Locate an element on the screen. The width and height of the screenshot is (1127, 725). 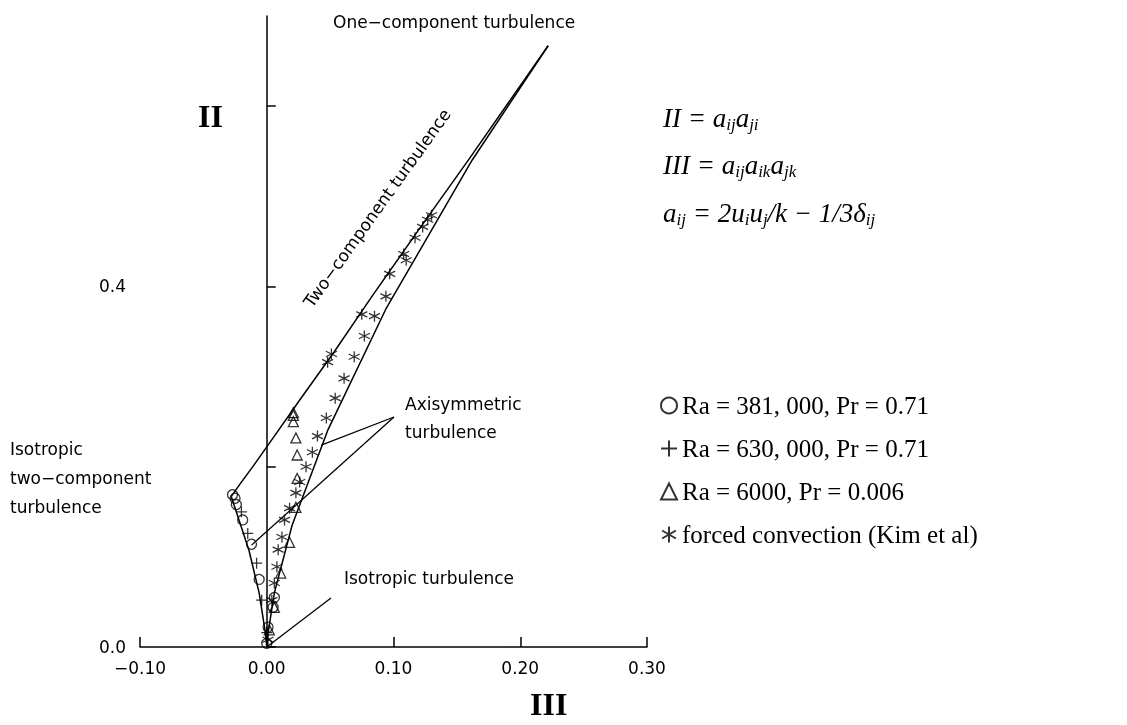
annotation: Isotropic turbulence is located at coordinates (429, 578).